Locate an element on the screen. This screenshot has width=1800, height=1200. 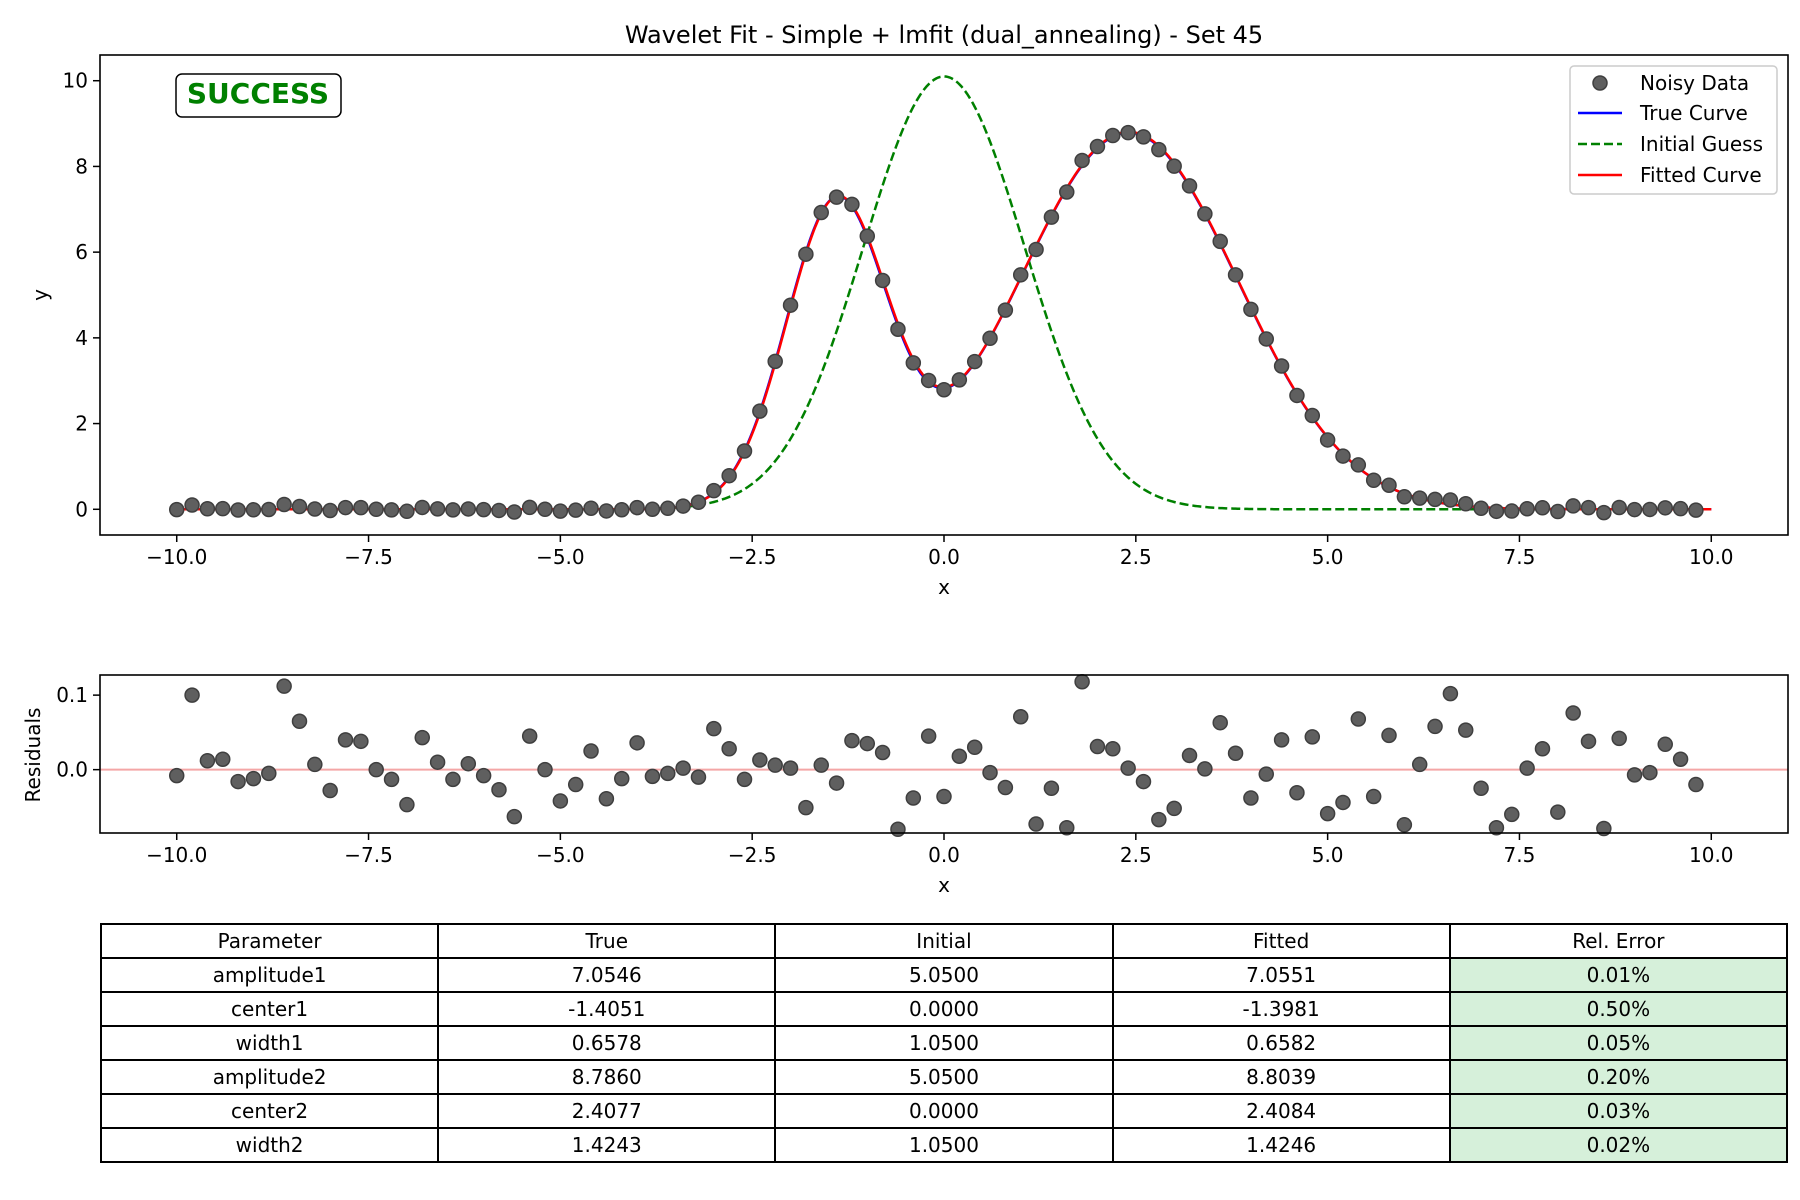
legend-marker-noisy-data is located at coordinates (1600, 83).